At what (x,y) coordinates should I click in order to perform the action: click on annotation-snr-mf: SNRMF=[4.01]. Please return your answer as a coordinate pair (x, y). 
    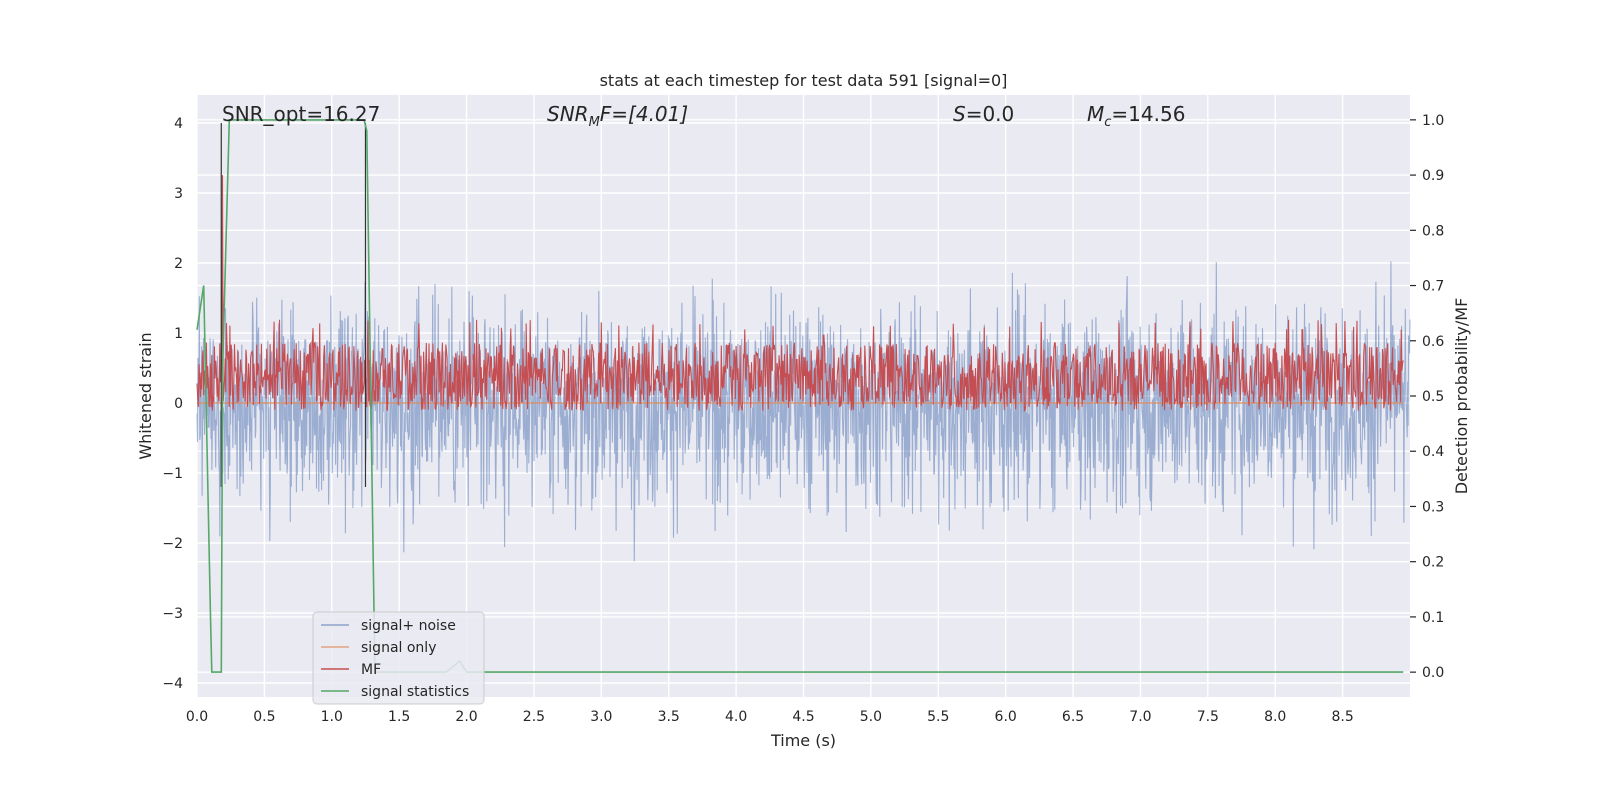
    Looking at the image, I should click on (617, 116).